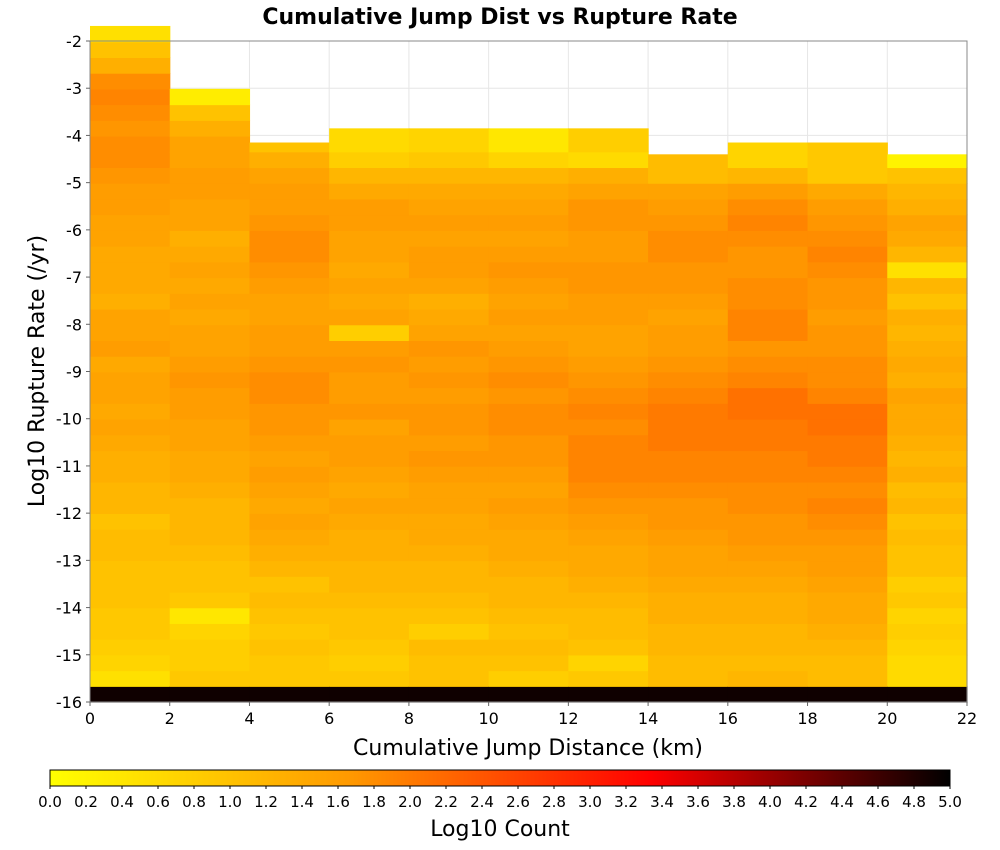  What do you see at coordinates (887, 718) in the screenshot?
I see `x-tick-label: 20` at bounding box center [887, 718].